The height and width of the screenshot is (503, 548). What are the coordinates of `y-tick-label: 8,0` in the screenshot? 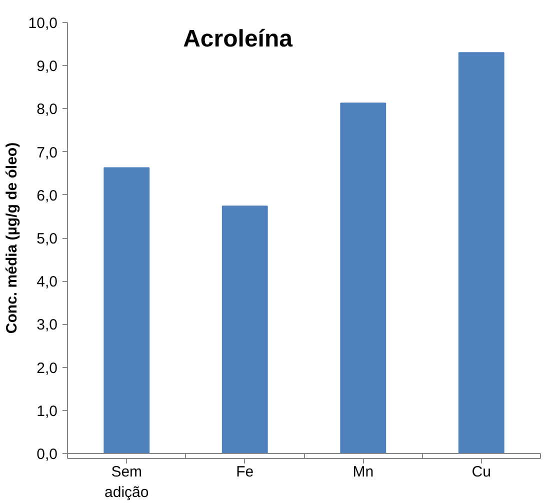 It's located at (47, 109).